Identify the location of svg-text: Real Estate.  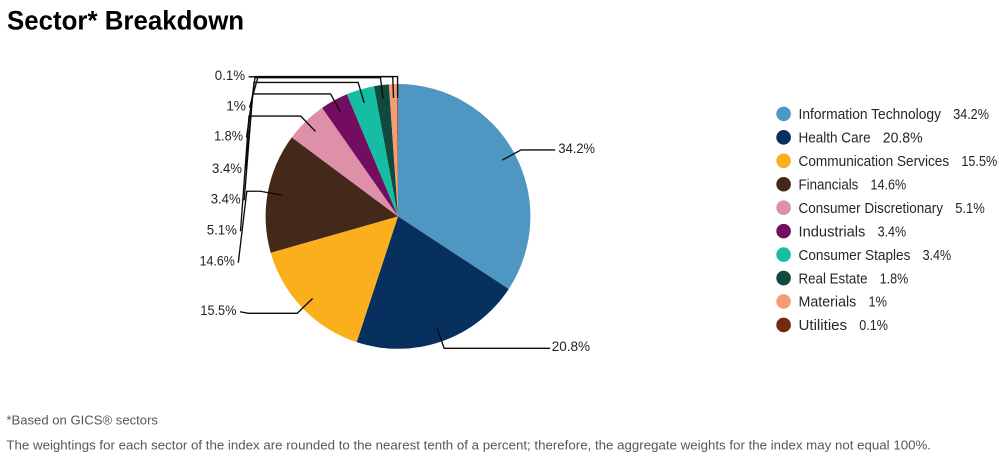
(833, 279).